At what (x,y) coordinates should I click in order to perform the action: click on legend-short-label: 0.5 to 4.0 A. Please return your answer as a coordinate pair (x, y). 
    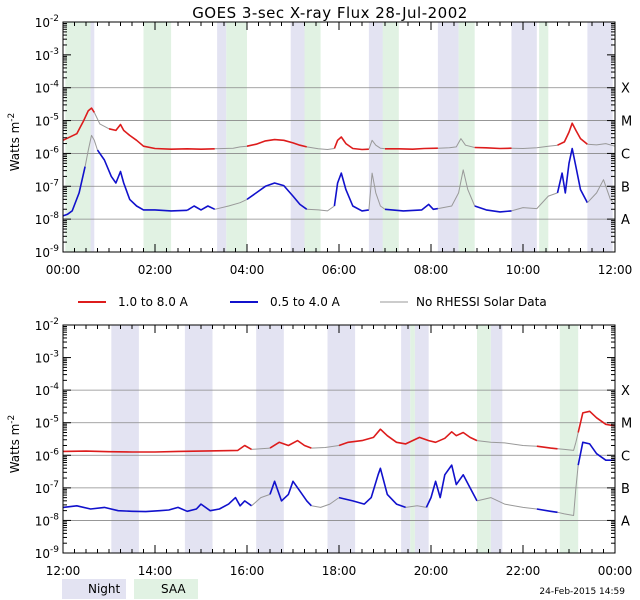
    Looking at the image, I should click on (305, 302).